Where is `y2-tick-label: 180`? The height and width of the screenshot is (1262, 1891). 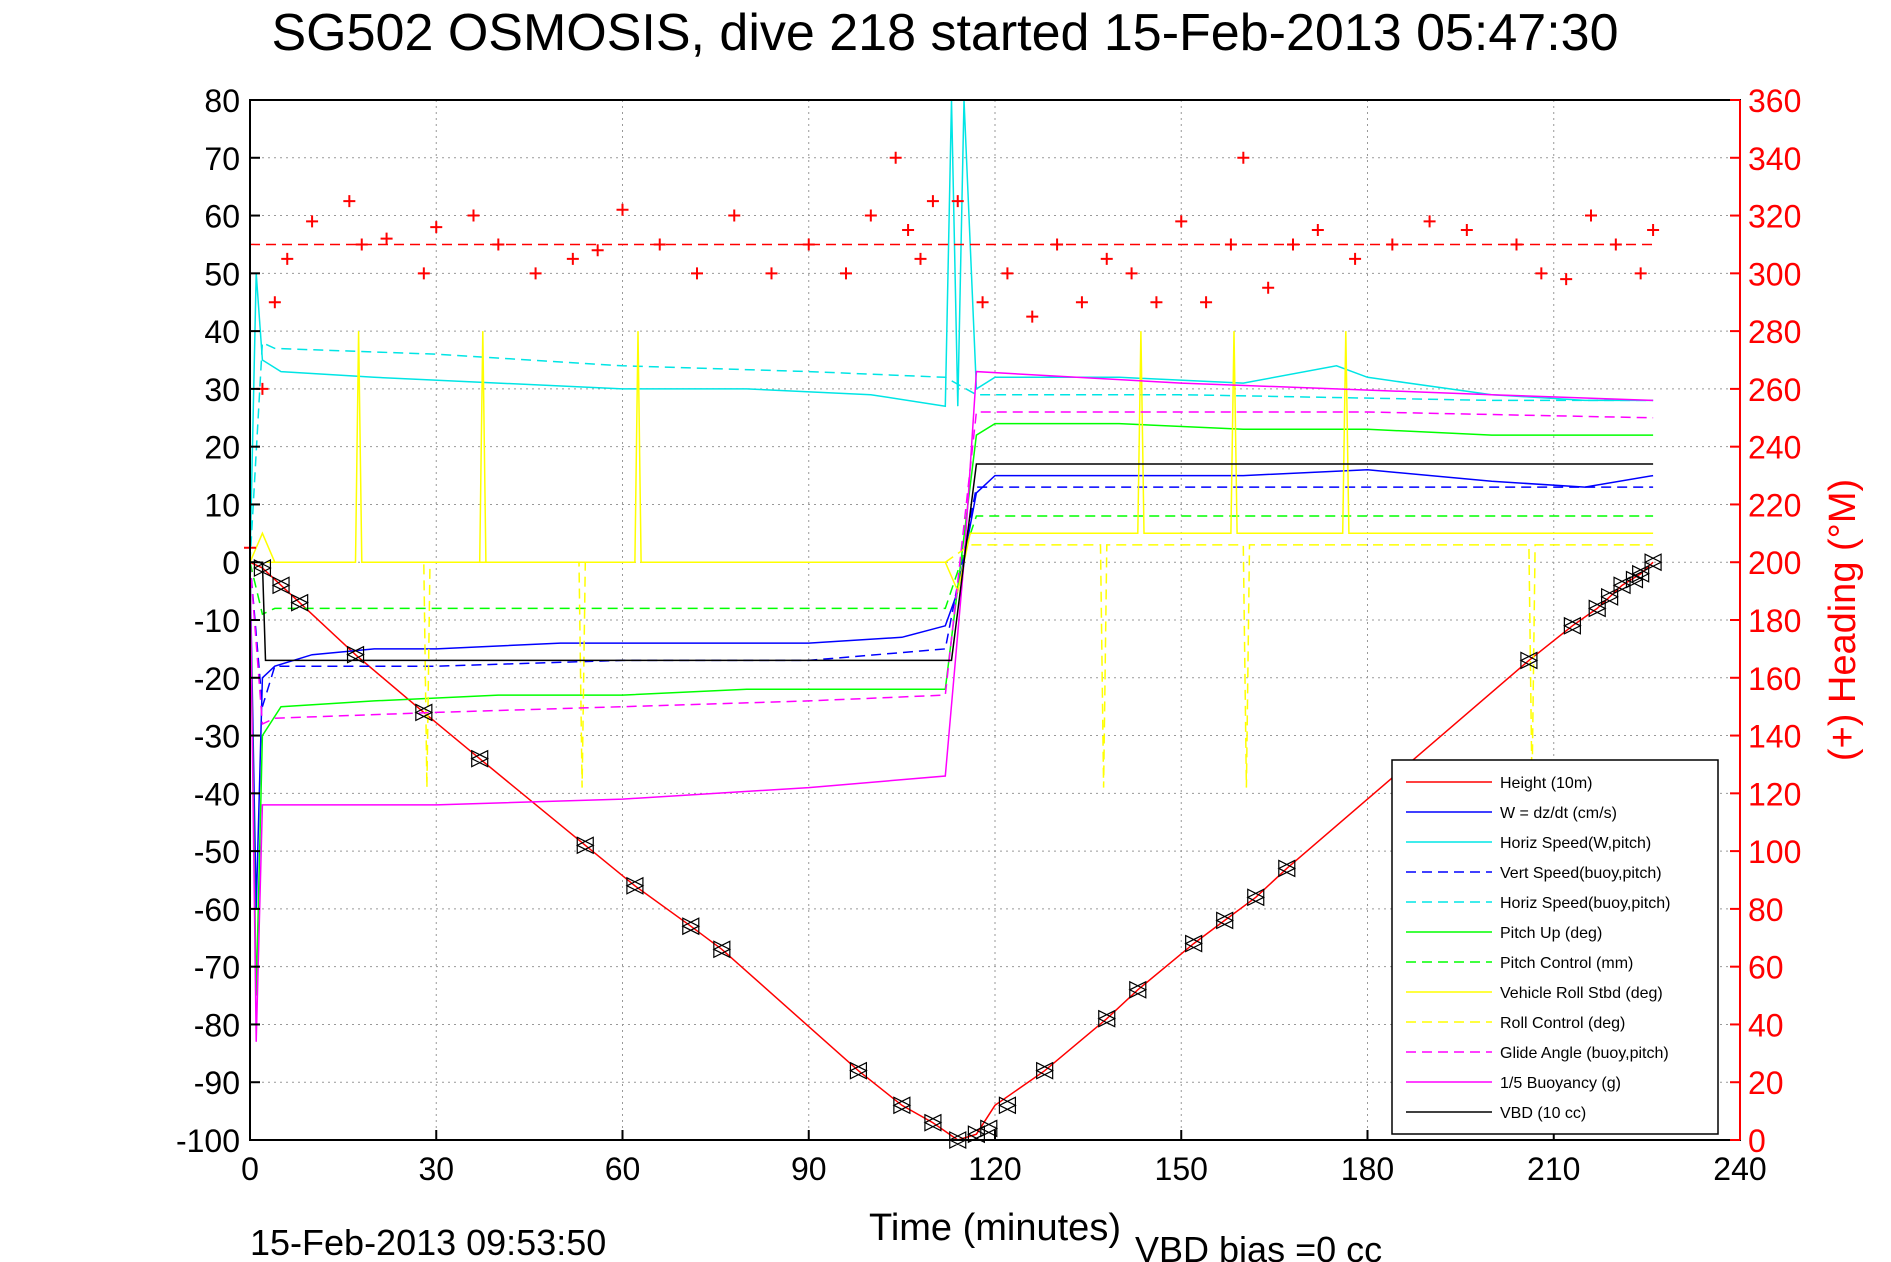
y2-tick-label: 180 is located at coordinates (1774, 621).